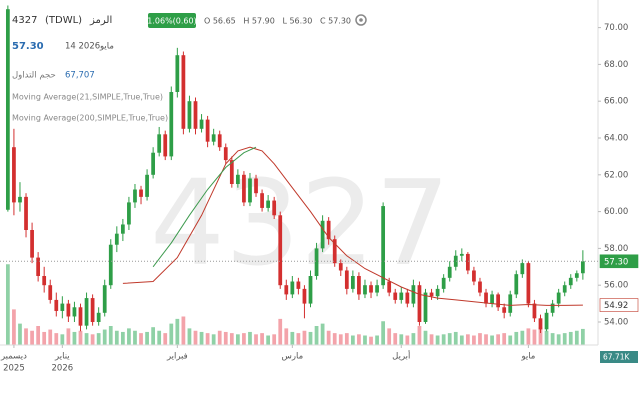 The height and width of the screenshot is (400, 640). I want to click on settings-icon, so click(361, 20).